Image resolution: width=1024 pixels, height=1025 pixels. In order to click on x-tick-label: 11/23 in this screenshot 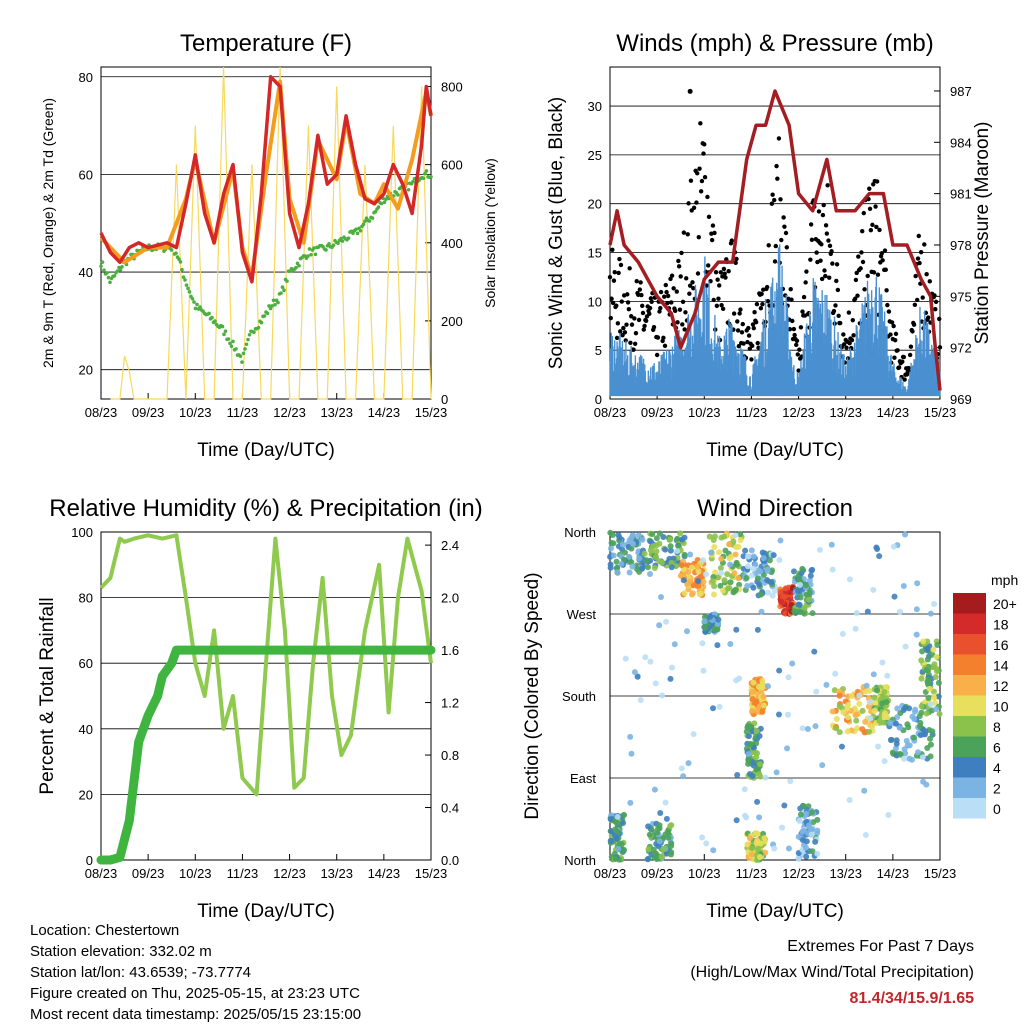, I will do `click(243, 873)`.